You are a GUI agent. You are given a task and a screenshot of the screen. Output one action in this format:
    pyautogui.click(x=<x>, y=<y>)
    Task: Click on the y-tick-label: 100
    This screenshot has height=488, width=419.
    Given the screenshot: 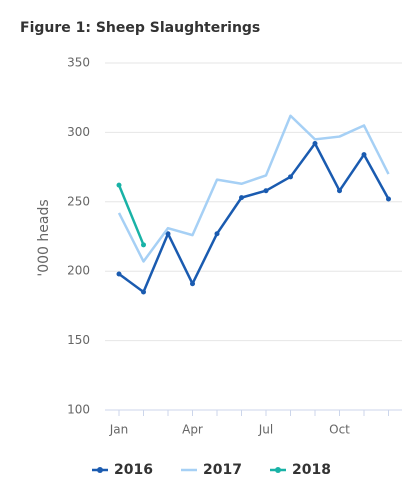 What is the action you would take?
    pyautogui.click(x=78, y=410)
    